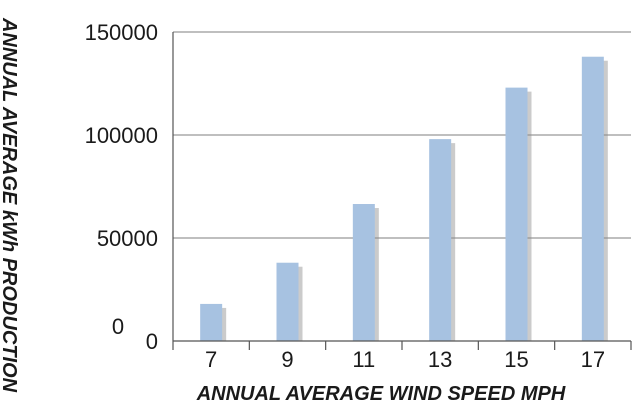 Image resolution: width=643 pixels, height=409 pixels. What do you see at coordinates (593, 359) in the screenshot?
I see `x-tick-label: 17` at bounding box center [593, 359].